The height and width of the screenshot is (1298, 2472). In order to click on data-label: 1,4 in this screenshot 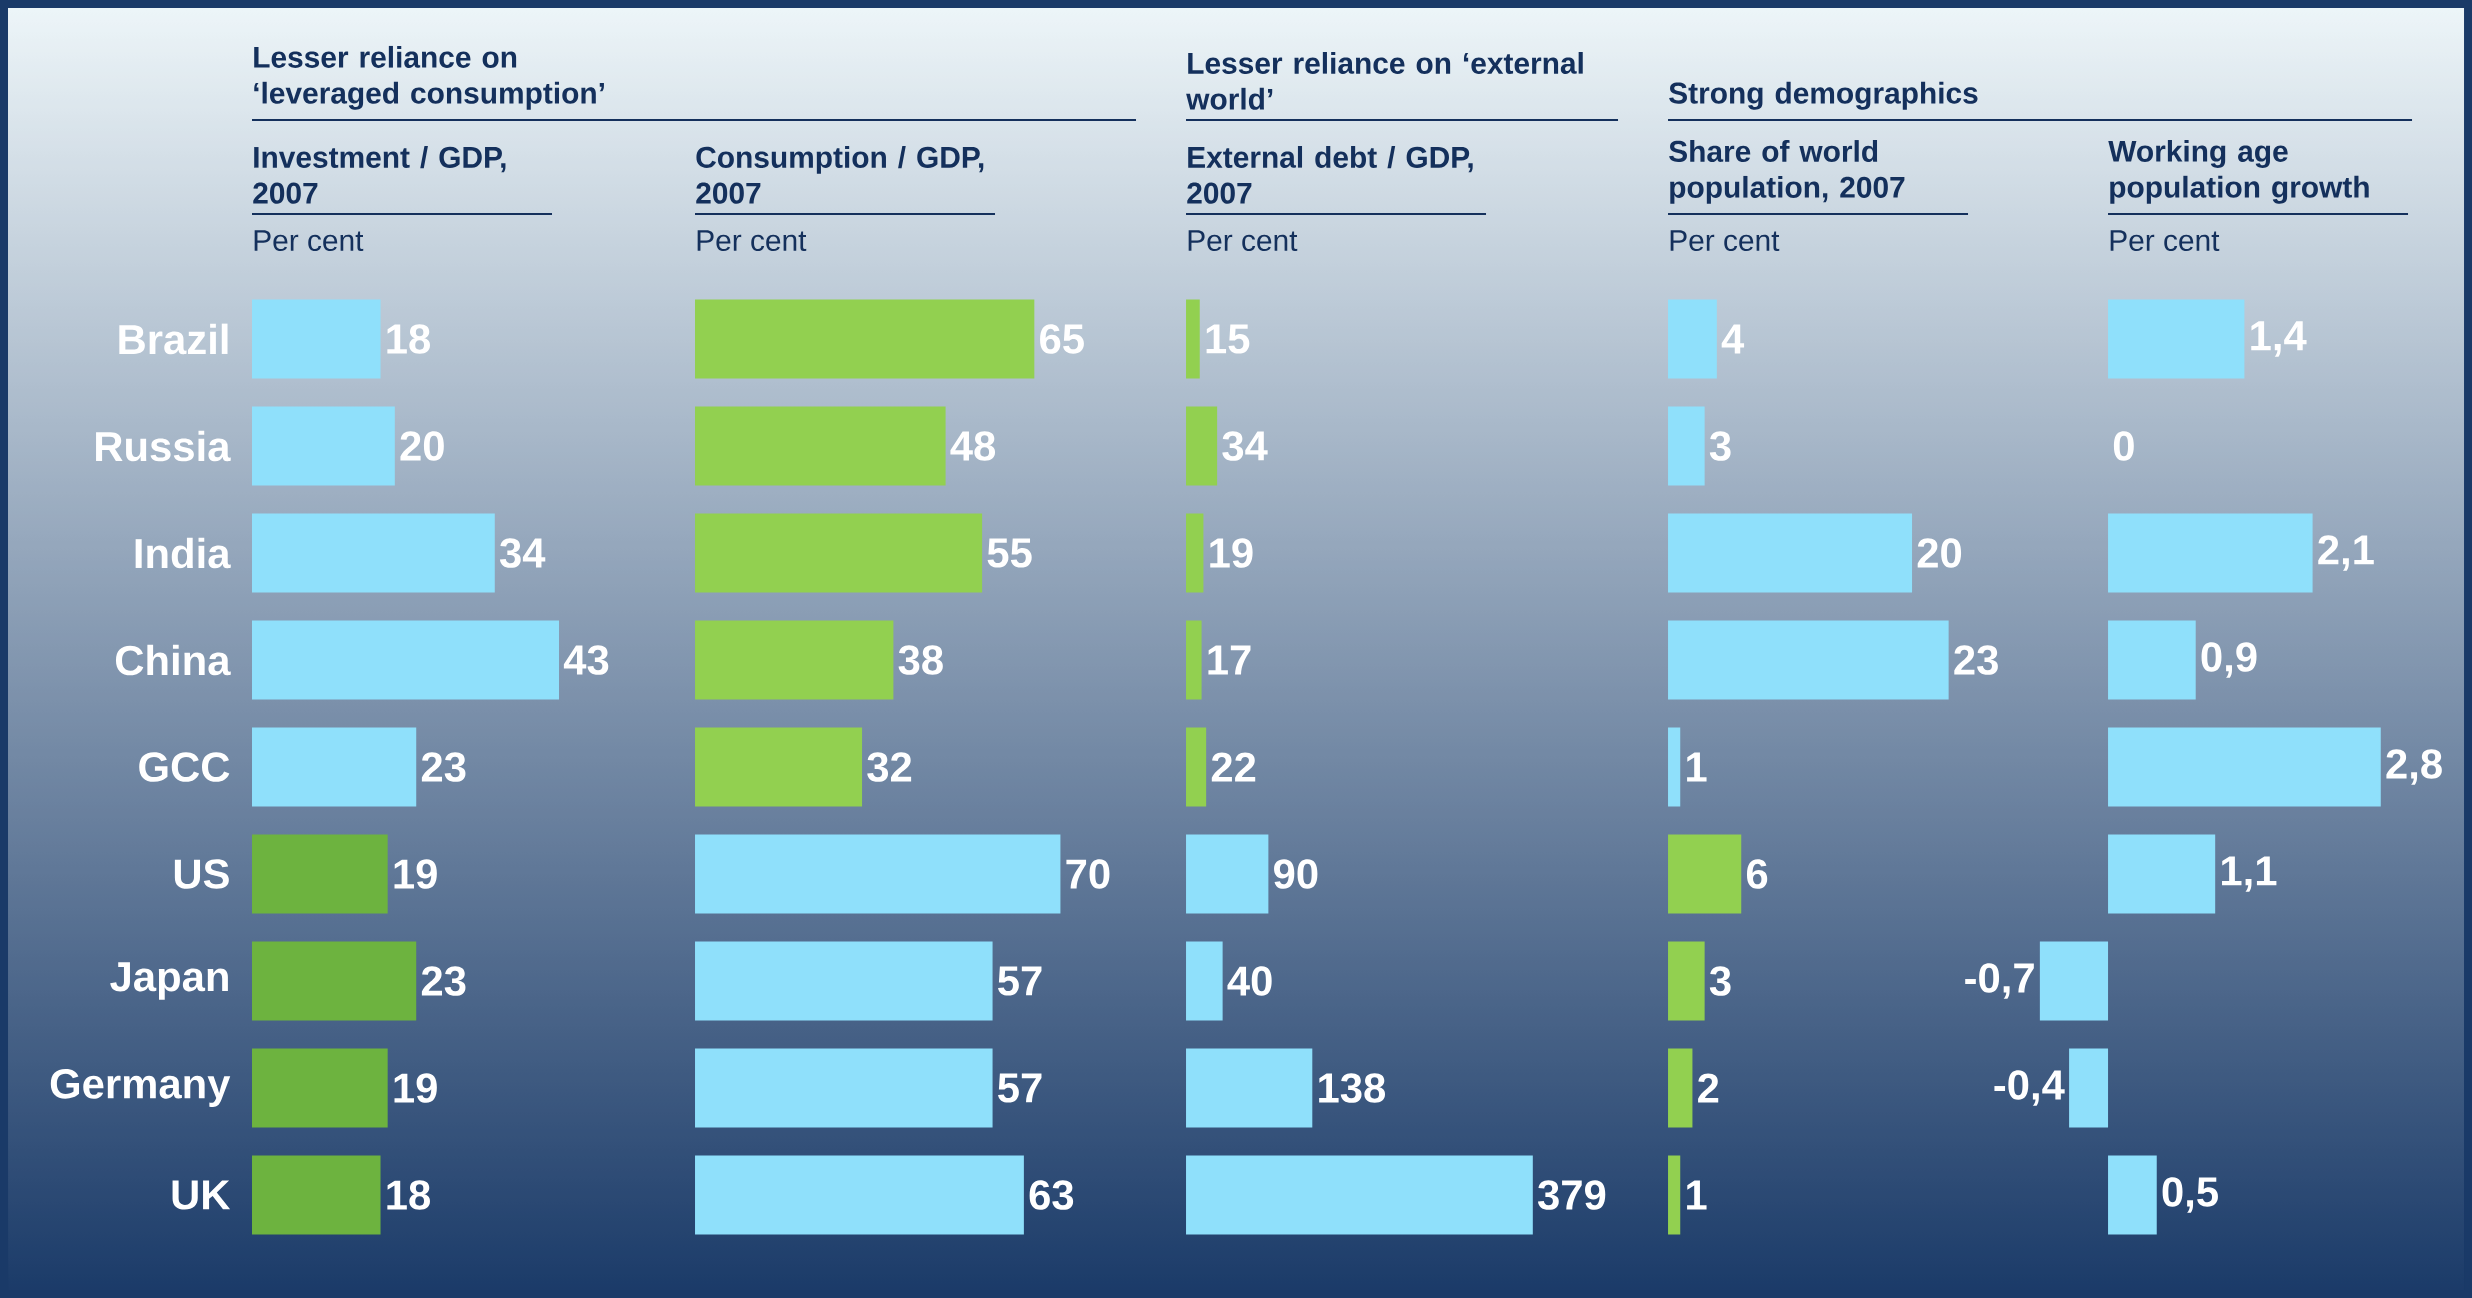, I will do `click(2279, 339)`.